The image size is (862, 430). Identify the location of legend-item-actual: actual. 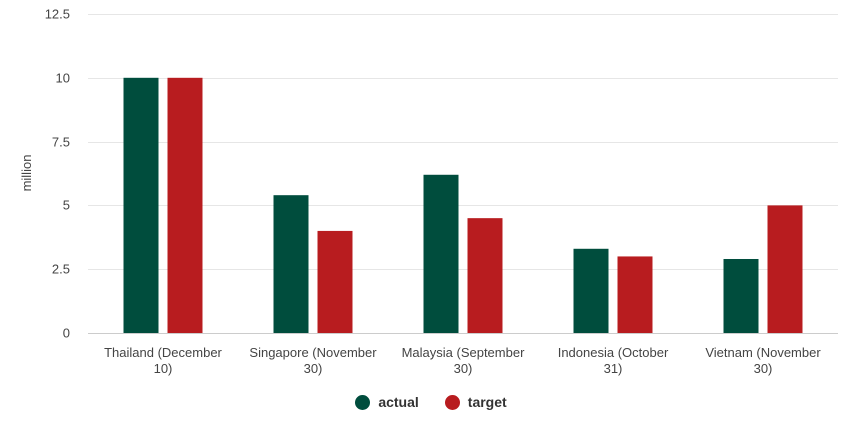
(387, 402).